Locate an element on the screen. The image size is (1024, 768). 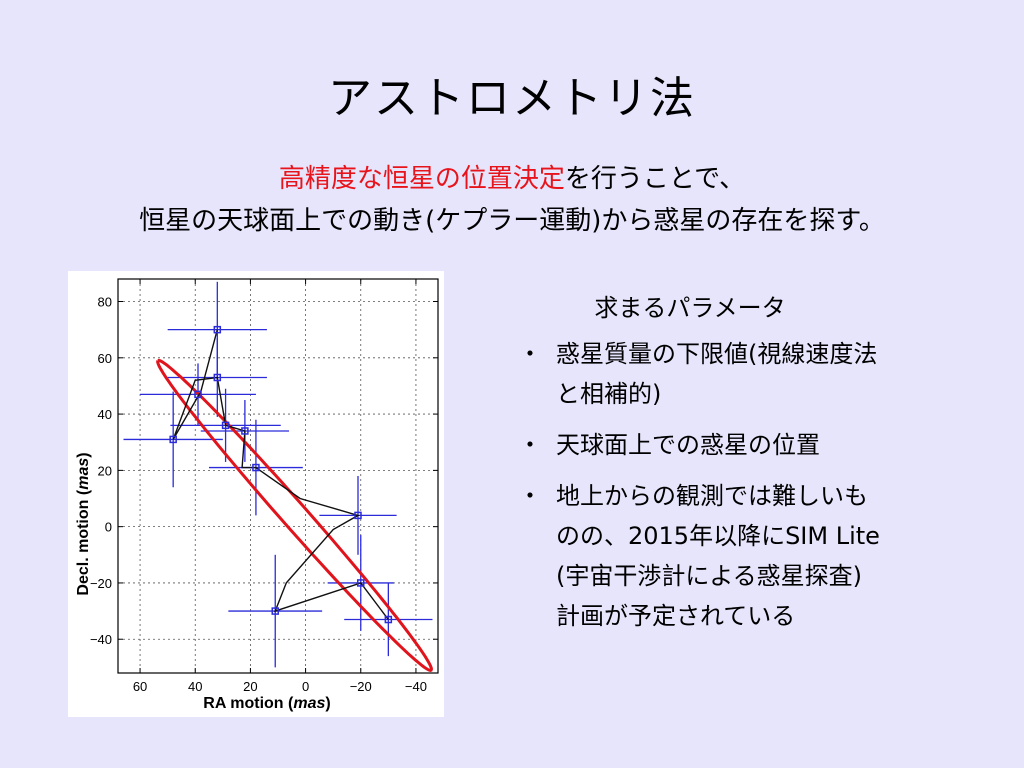
x-tick-label: −40 is located at coordinates (416, 686).